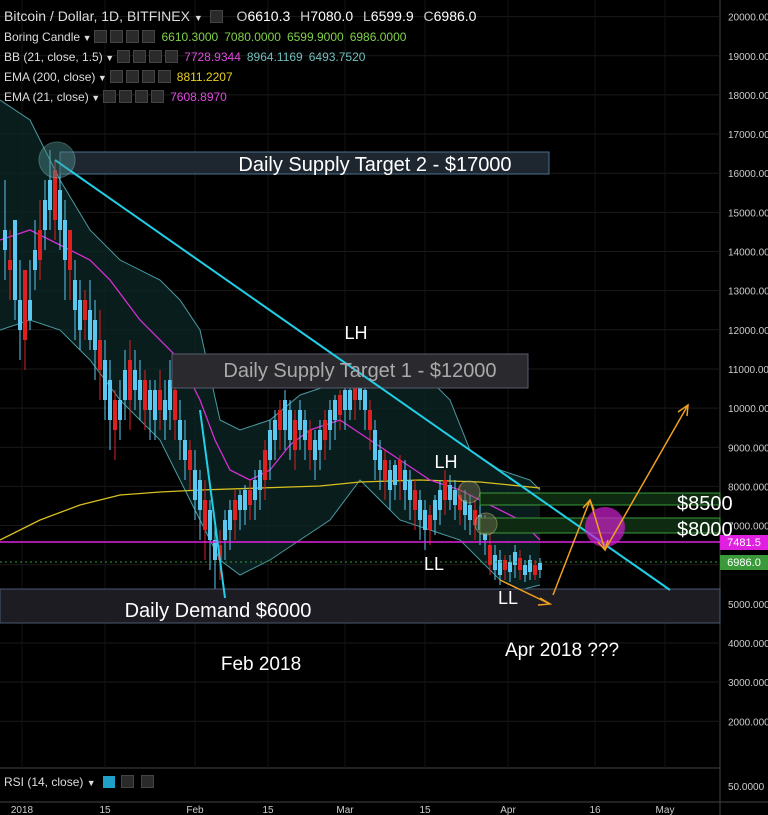 The height and width of the screenshot is (815, 768). I want to click on arrow-head, so click(545, 601).